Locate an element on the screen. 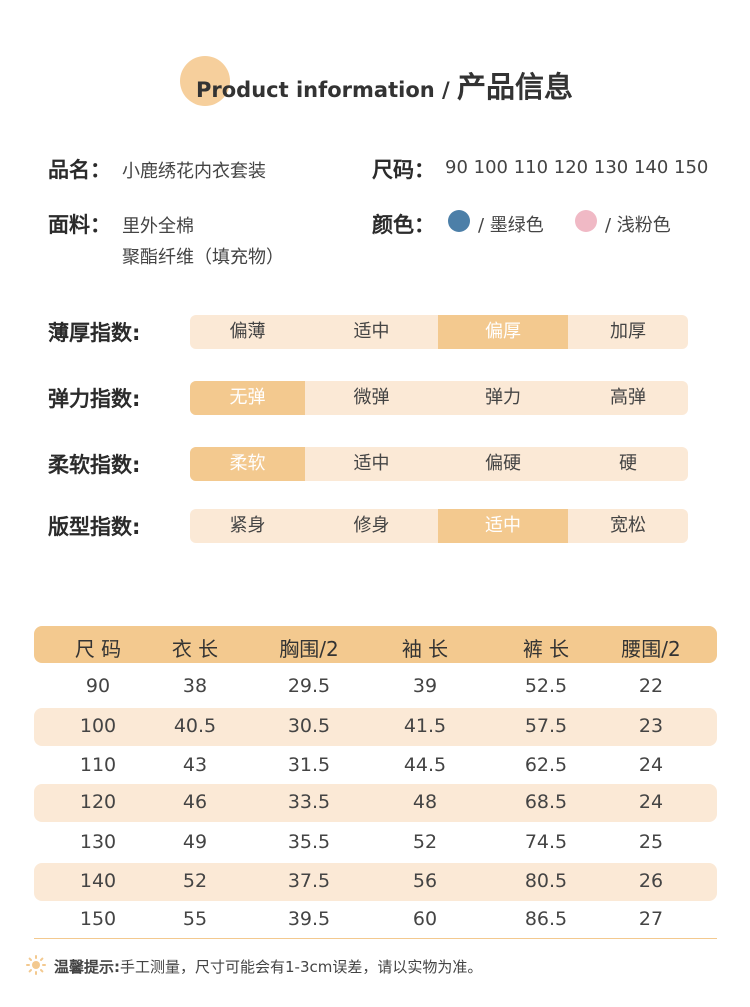  table-cell: 23 is located at coordinates (651, 726).